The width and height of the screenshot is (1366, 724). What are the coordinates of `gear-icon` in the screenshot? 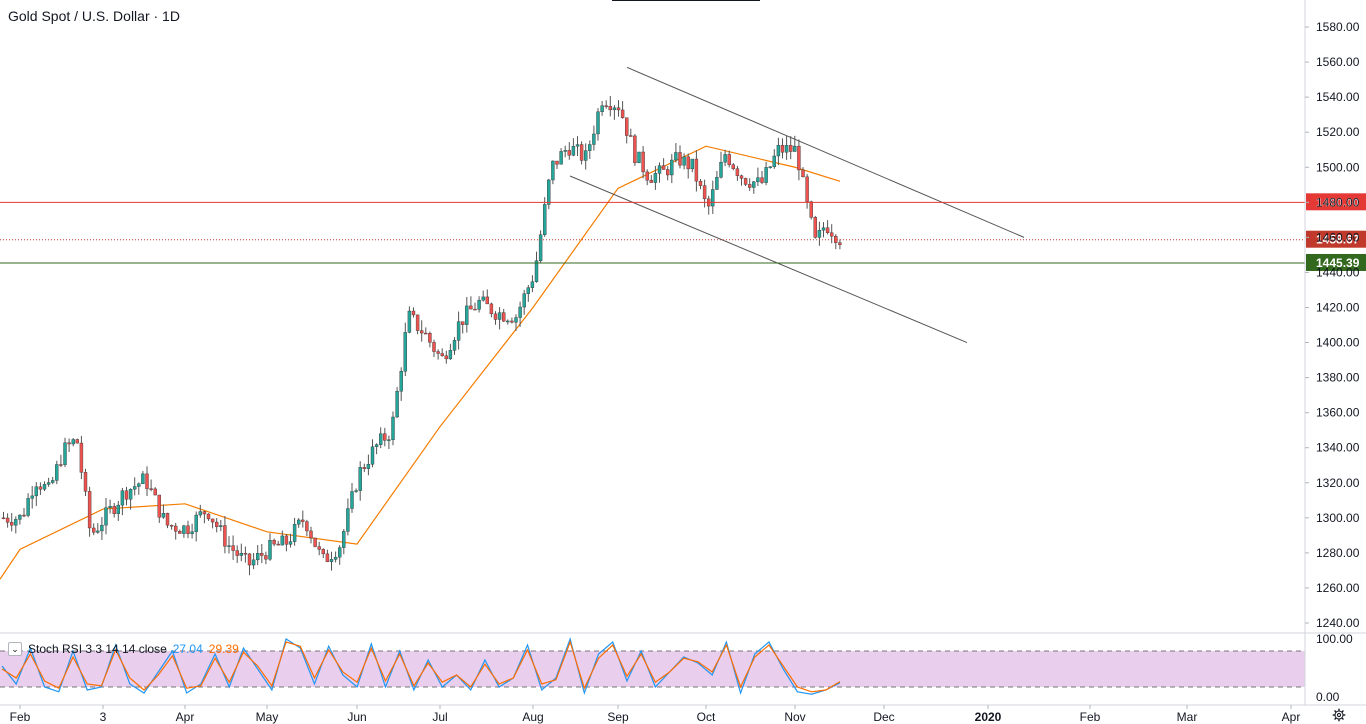 It's located at (1339, 715).